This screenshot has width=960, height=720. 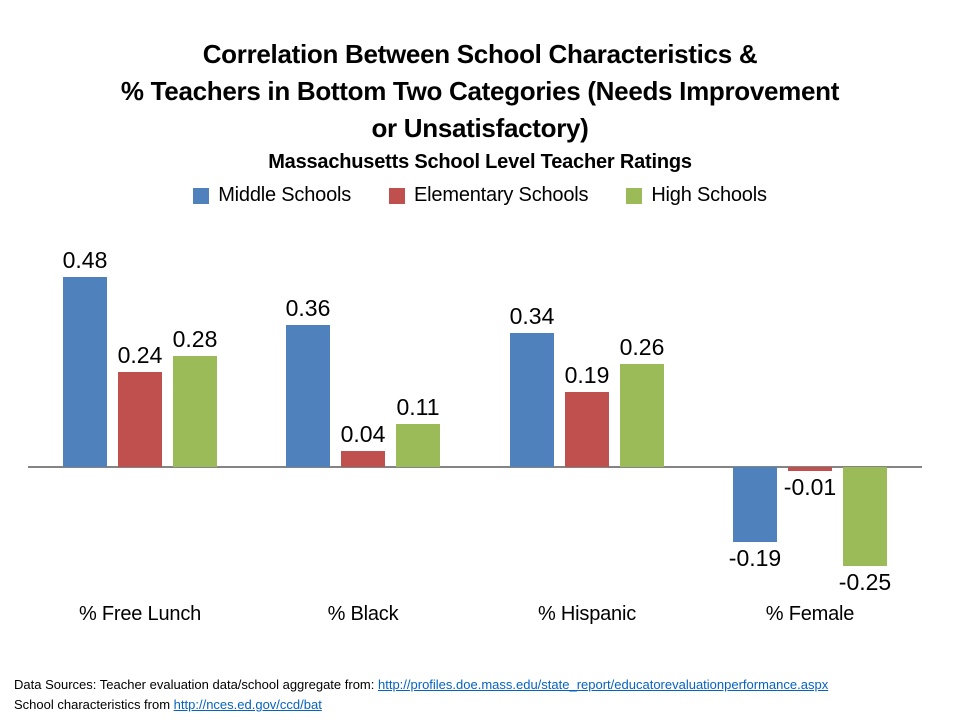 What do you see at coordinates (308, 308) in the screenshot?
I see `value-label-middle-schools-black: 0.36` at bounding box center [308, 308].